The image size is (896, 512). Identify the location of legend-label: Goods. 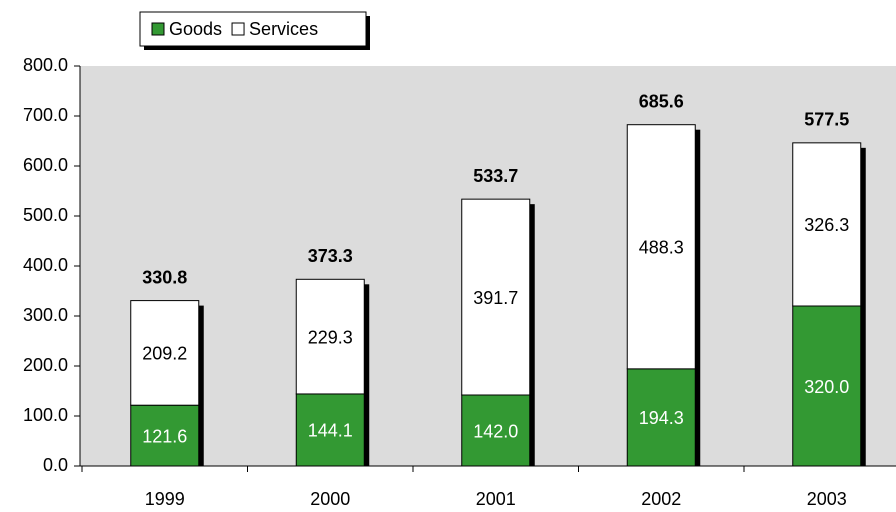
(195, 29).